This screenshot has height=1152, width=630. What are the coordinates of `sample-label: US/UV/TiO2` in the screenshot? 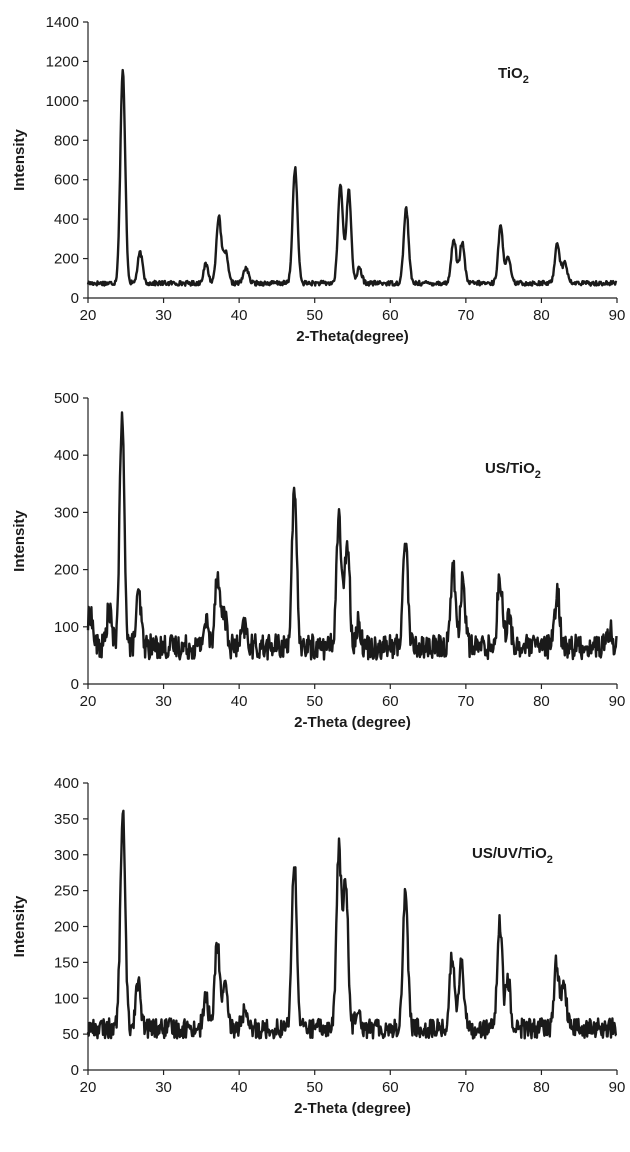 It's located at (512, 855).